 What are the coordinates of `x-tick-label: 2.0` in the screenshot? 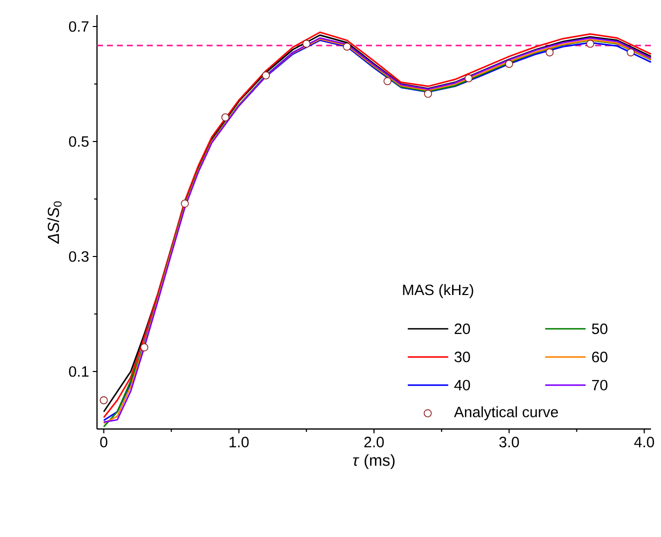 It's located at (374, 442).